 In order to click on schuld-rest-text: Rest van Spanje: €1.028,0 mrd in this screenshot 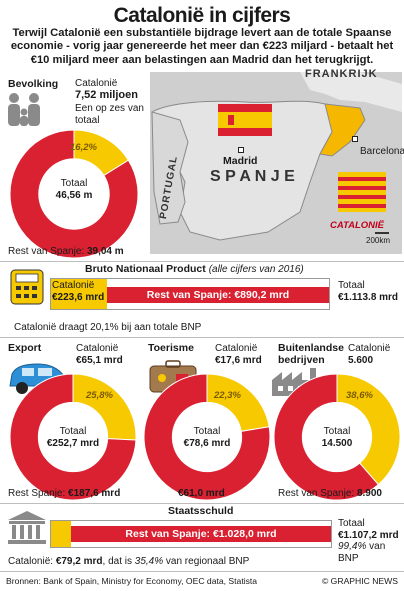, I will do `click(201, 534)`.